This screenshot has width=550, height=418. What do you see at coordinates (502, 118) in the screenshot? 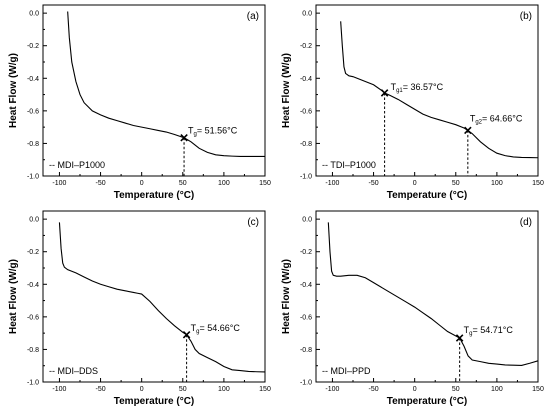
I see `tg-label-value: = 64.66°C` at bounding box center [502, 118].